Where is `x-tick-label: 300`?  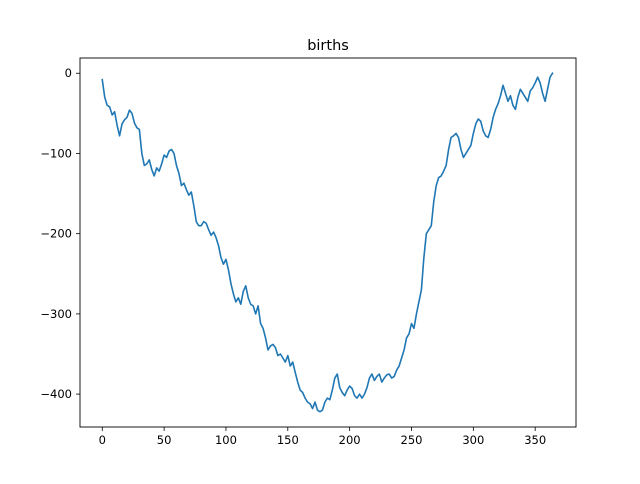
x-tick-label: 300 is located at coordinates (473, 440).